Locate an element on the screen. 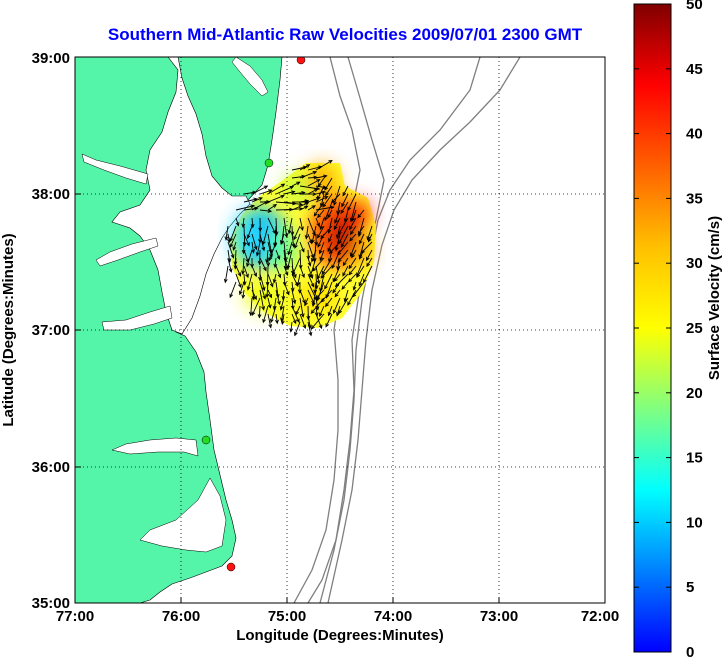  potomac-river is located at coordinates (115, 169).